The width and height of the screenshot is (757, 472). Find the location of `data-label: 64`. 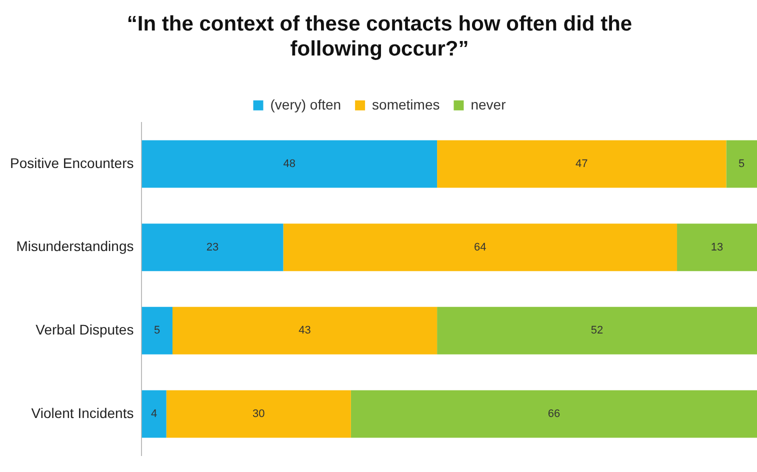

data-label: 64 is located at coordinates (480, 247).